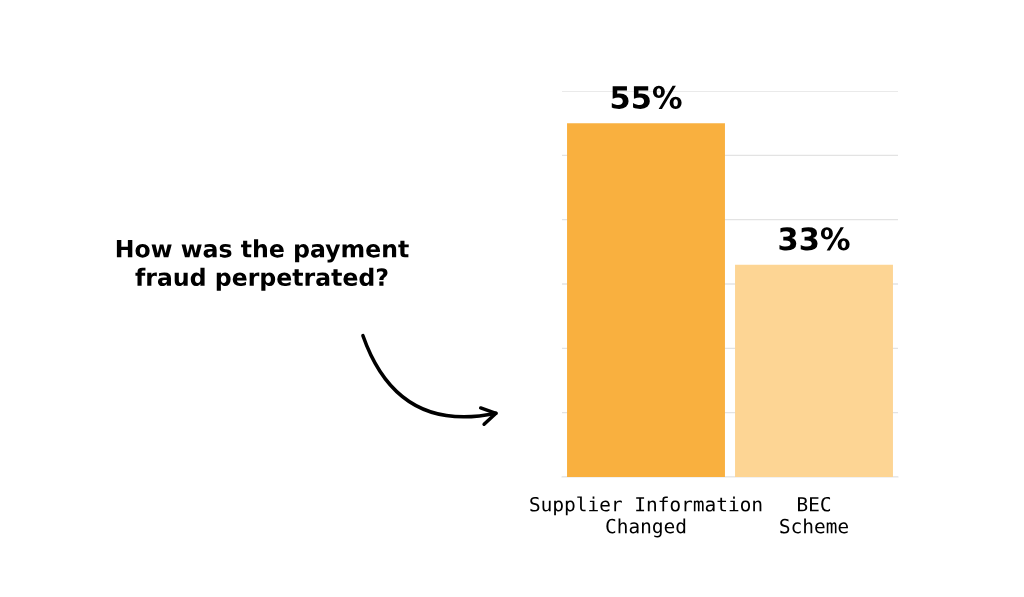 This screenshot has height=597, width=1024. I want to click on data-label: 33%, so click(814, 239).